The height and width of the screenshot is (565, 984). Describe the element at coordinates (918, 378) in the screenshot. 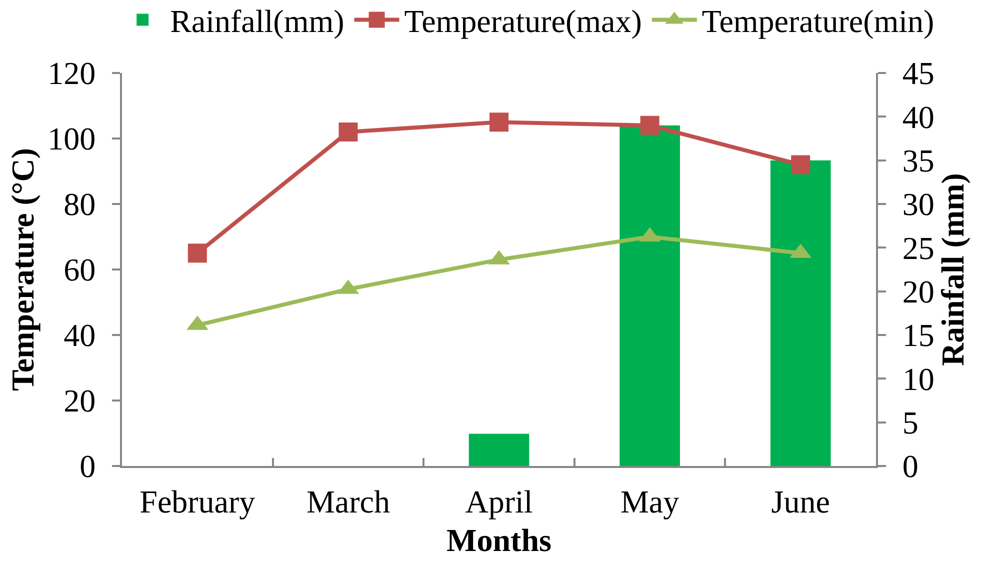

I see `y2-tick-label: 10` at that location.